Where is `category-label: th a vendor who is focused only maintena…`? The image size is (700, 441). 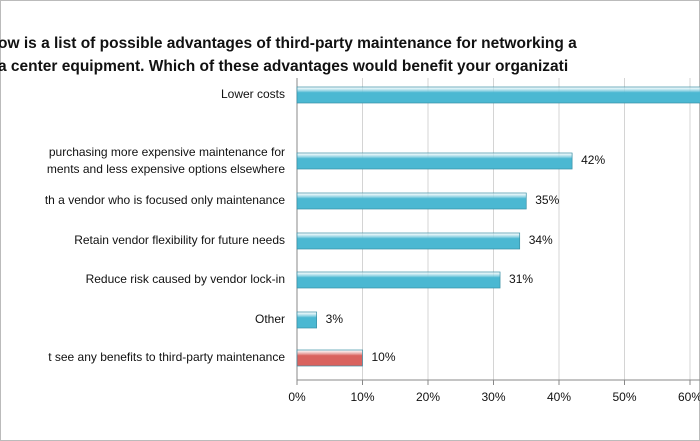 category-label: th a vendor who is focused only maintena… is located at coordinates (165, 200).